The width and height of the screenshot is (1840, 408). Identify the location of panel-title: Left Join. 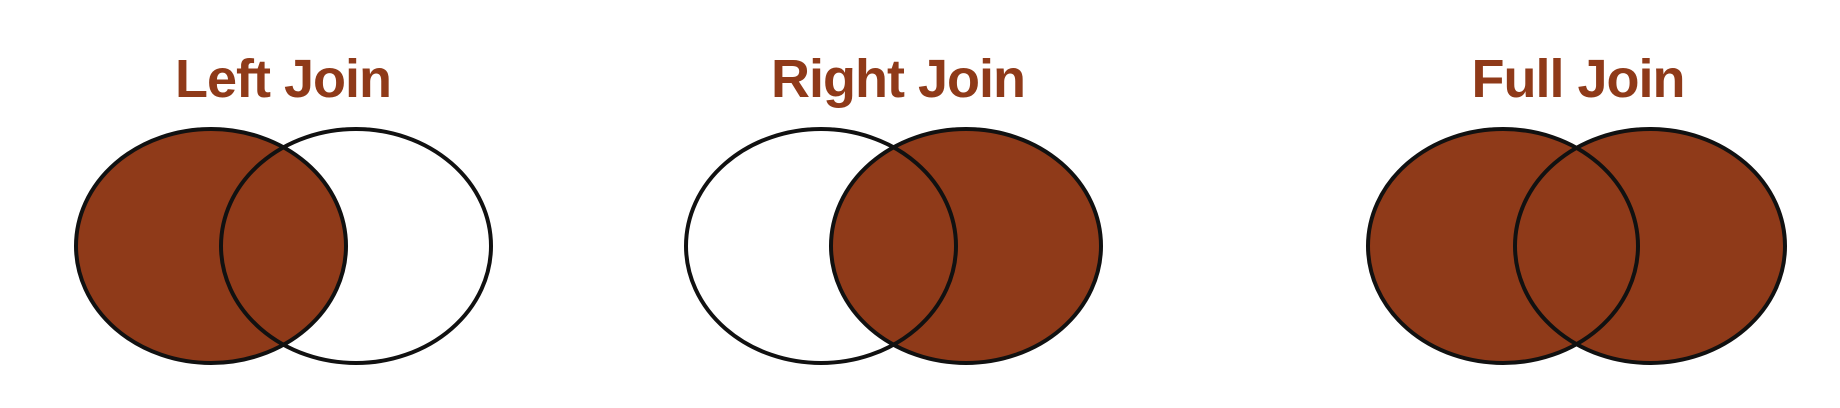
(283, 79).